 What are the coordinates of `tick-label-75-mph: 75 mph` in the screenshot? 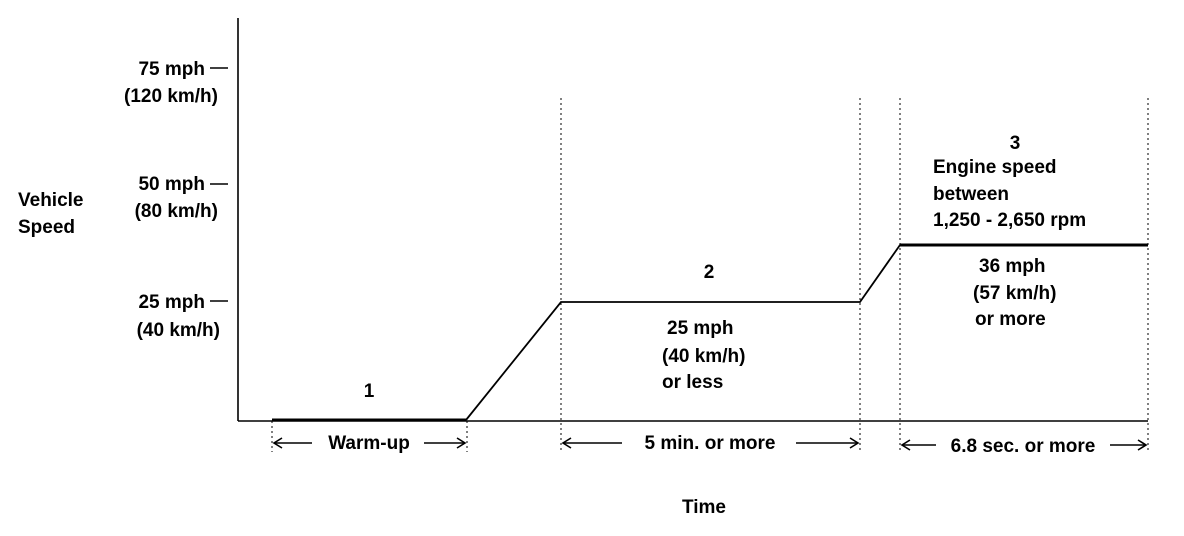 It's located at (171, 69).